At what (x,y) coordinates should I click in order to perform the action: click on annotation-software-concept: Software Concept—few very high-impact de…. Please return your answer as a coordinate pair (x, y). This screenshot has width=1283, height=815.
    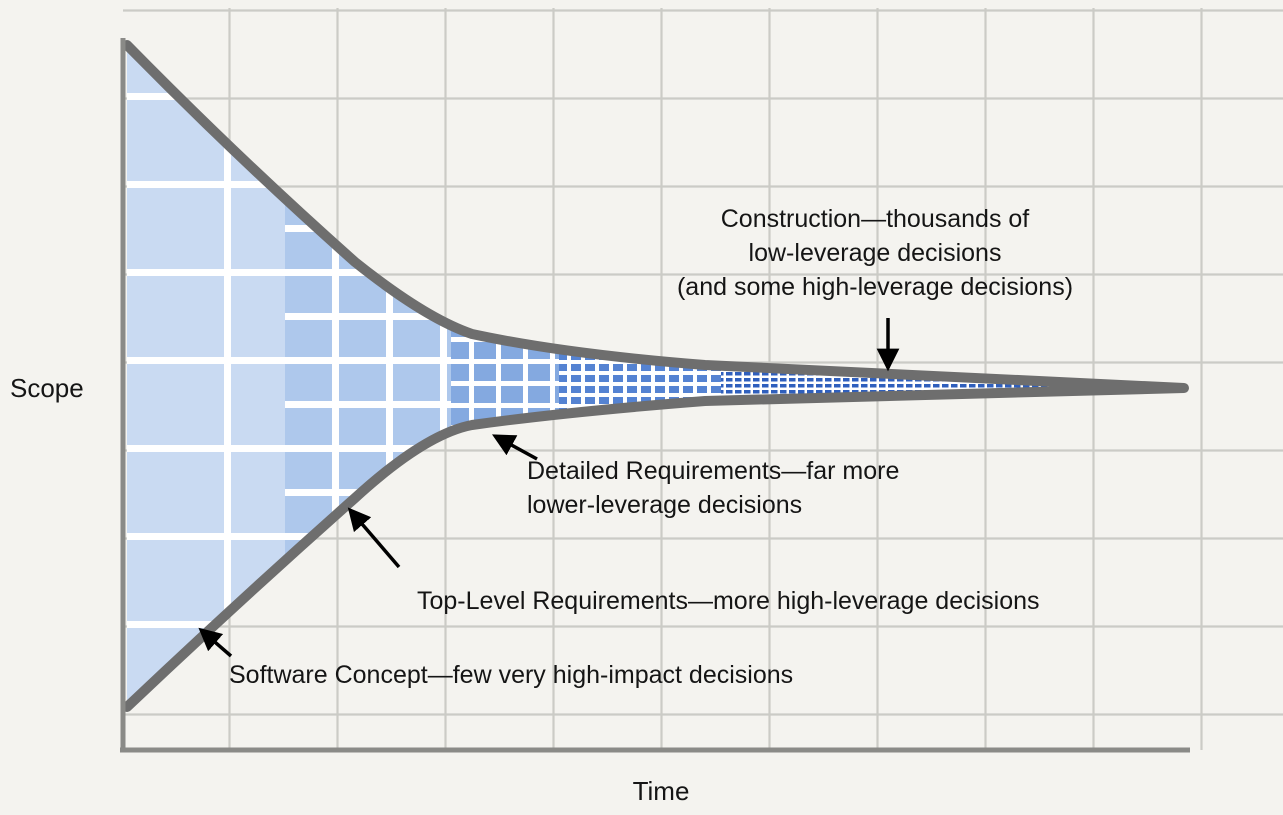
    Looking at the image, I should click on (511, 675).